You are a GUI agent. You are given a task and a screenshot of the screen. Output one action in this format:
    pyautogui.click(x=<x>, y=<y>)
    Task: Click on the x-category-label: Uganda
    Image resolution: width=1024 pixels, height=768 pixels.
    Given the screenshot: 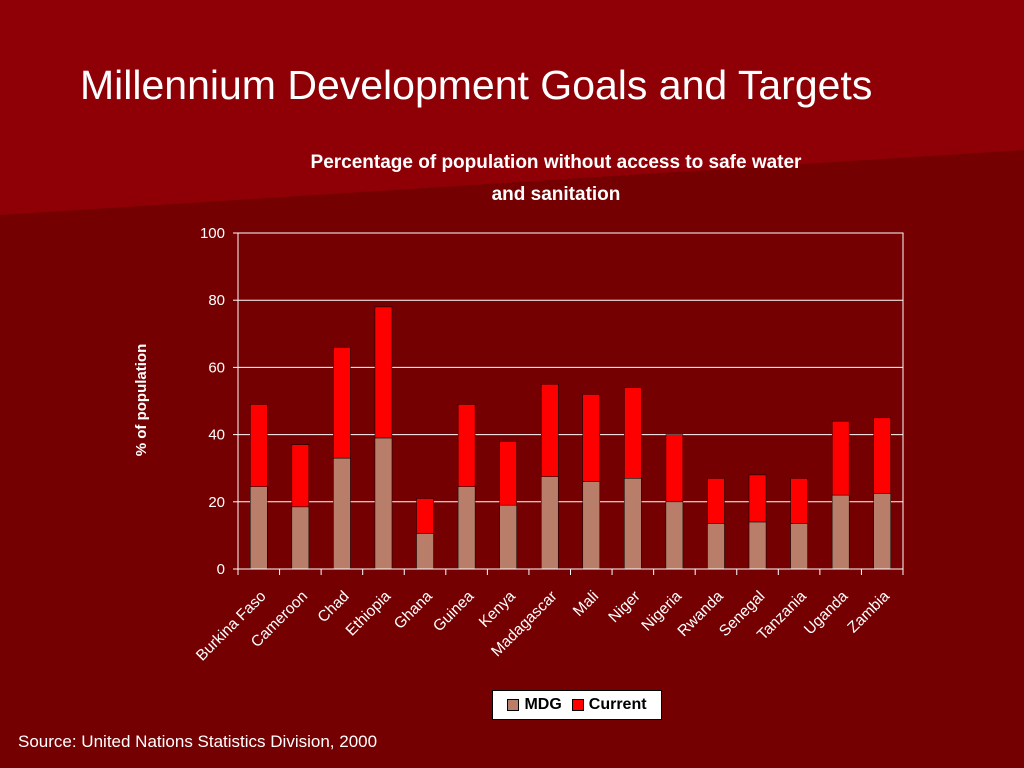 What is the action you would take?
    pyautogui.click(x=826, y=613)
    